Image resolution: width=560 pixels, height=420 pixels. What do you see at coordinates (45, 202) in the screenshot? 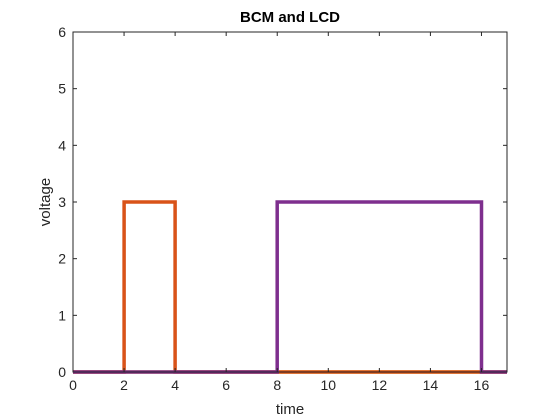
I see `y-axis-label: voltage` at bounding box center [45, 202].